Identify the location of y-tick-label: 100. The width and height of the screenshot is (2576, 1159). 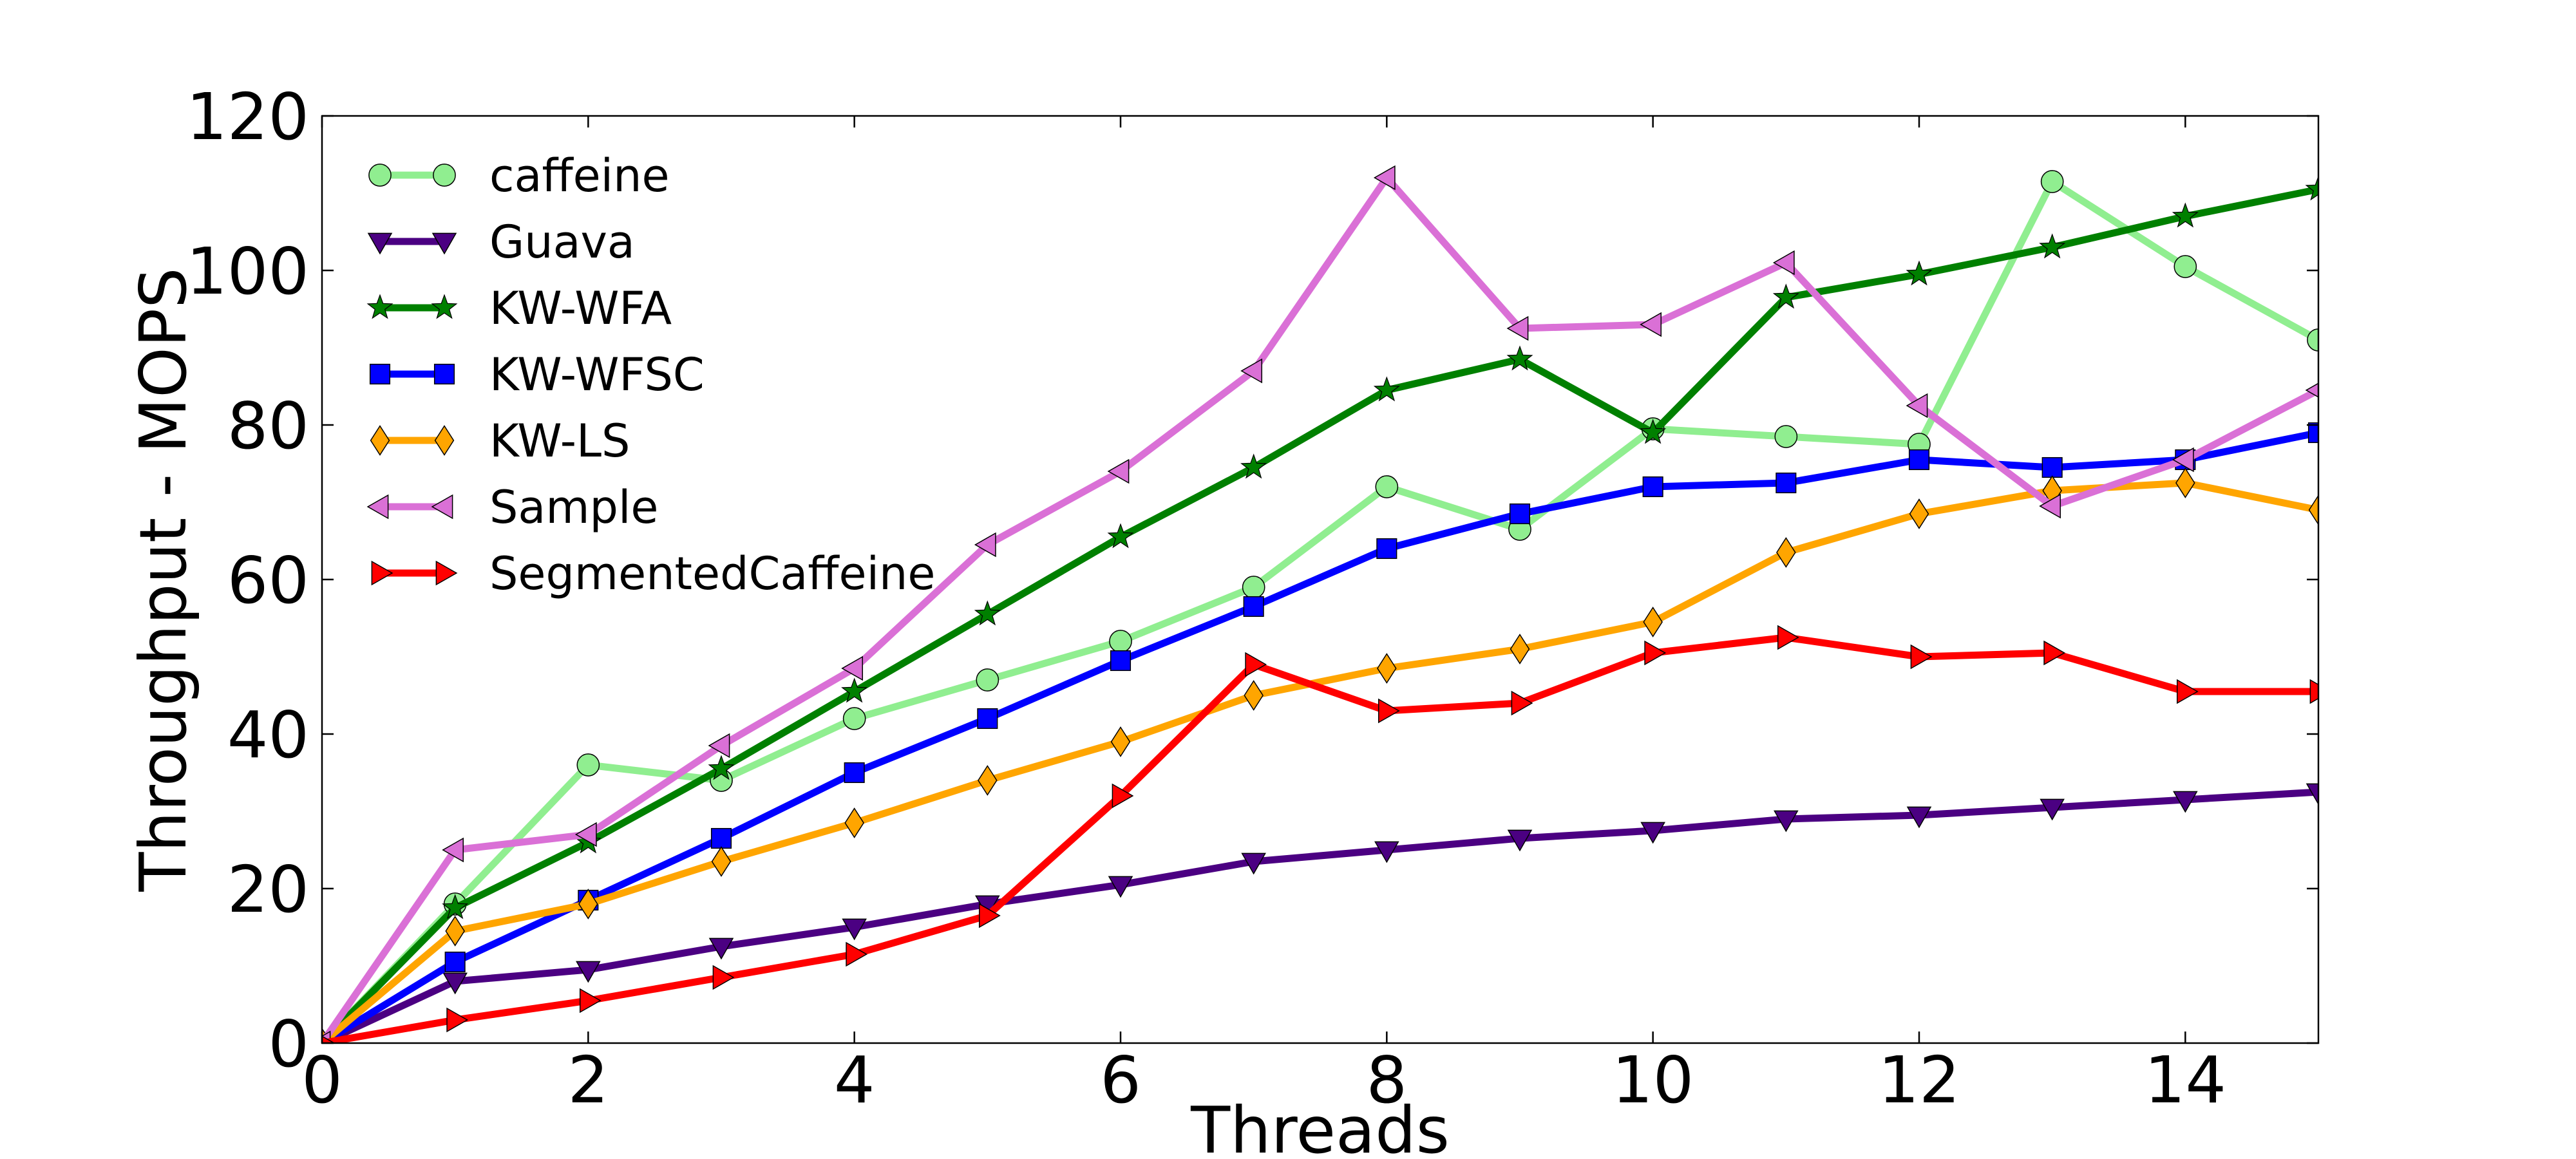
(248, 271).